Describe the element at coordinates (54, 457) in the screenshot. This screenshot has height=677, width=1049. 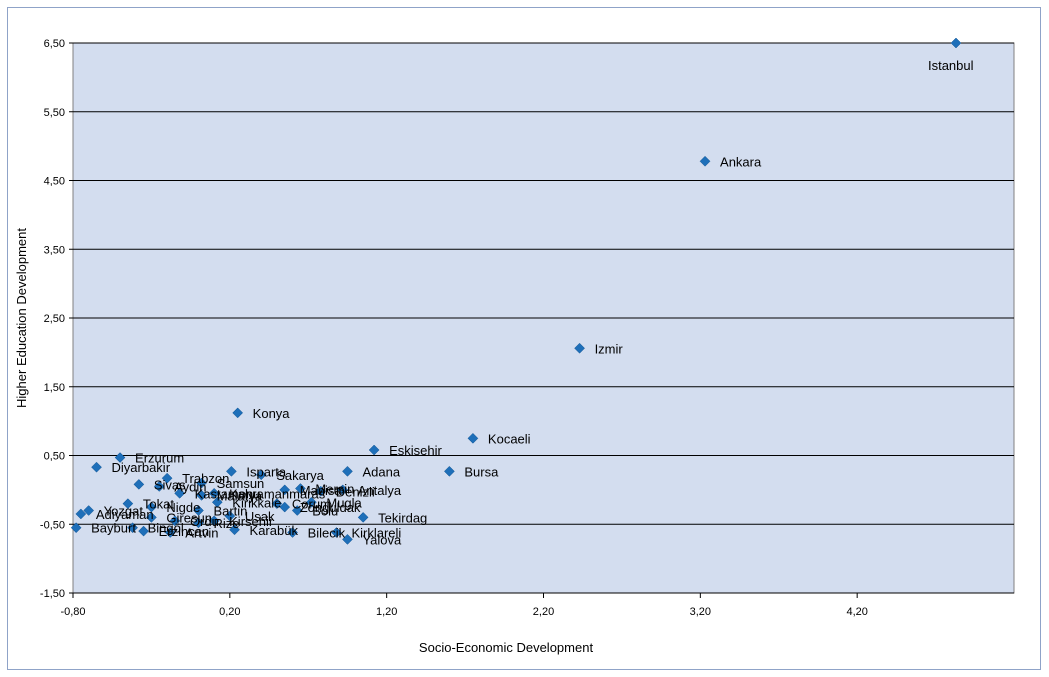
I see `y-tick-label: 0,50` at that location.